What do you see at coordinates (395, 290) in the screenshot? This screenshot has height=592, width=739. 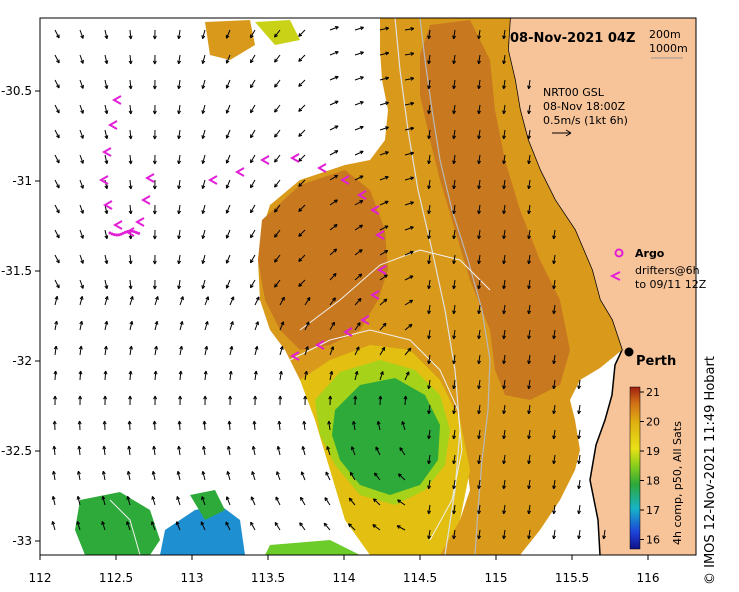 I see `contour-ssh-b` at bounding box center [395, 290].